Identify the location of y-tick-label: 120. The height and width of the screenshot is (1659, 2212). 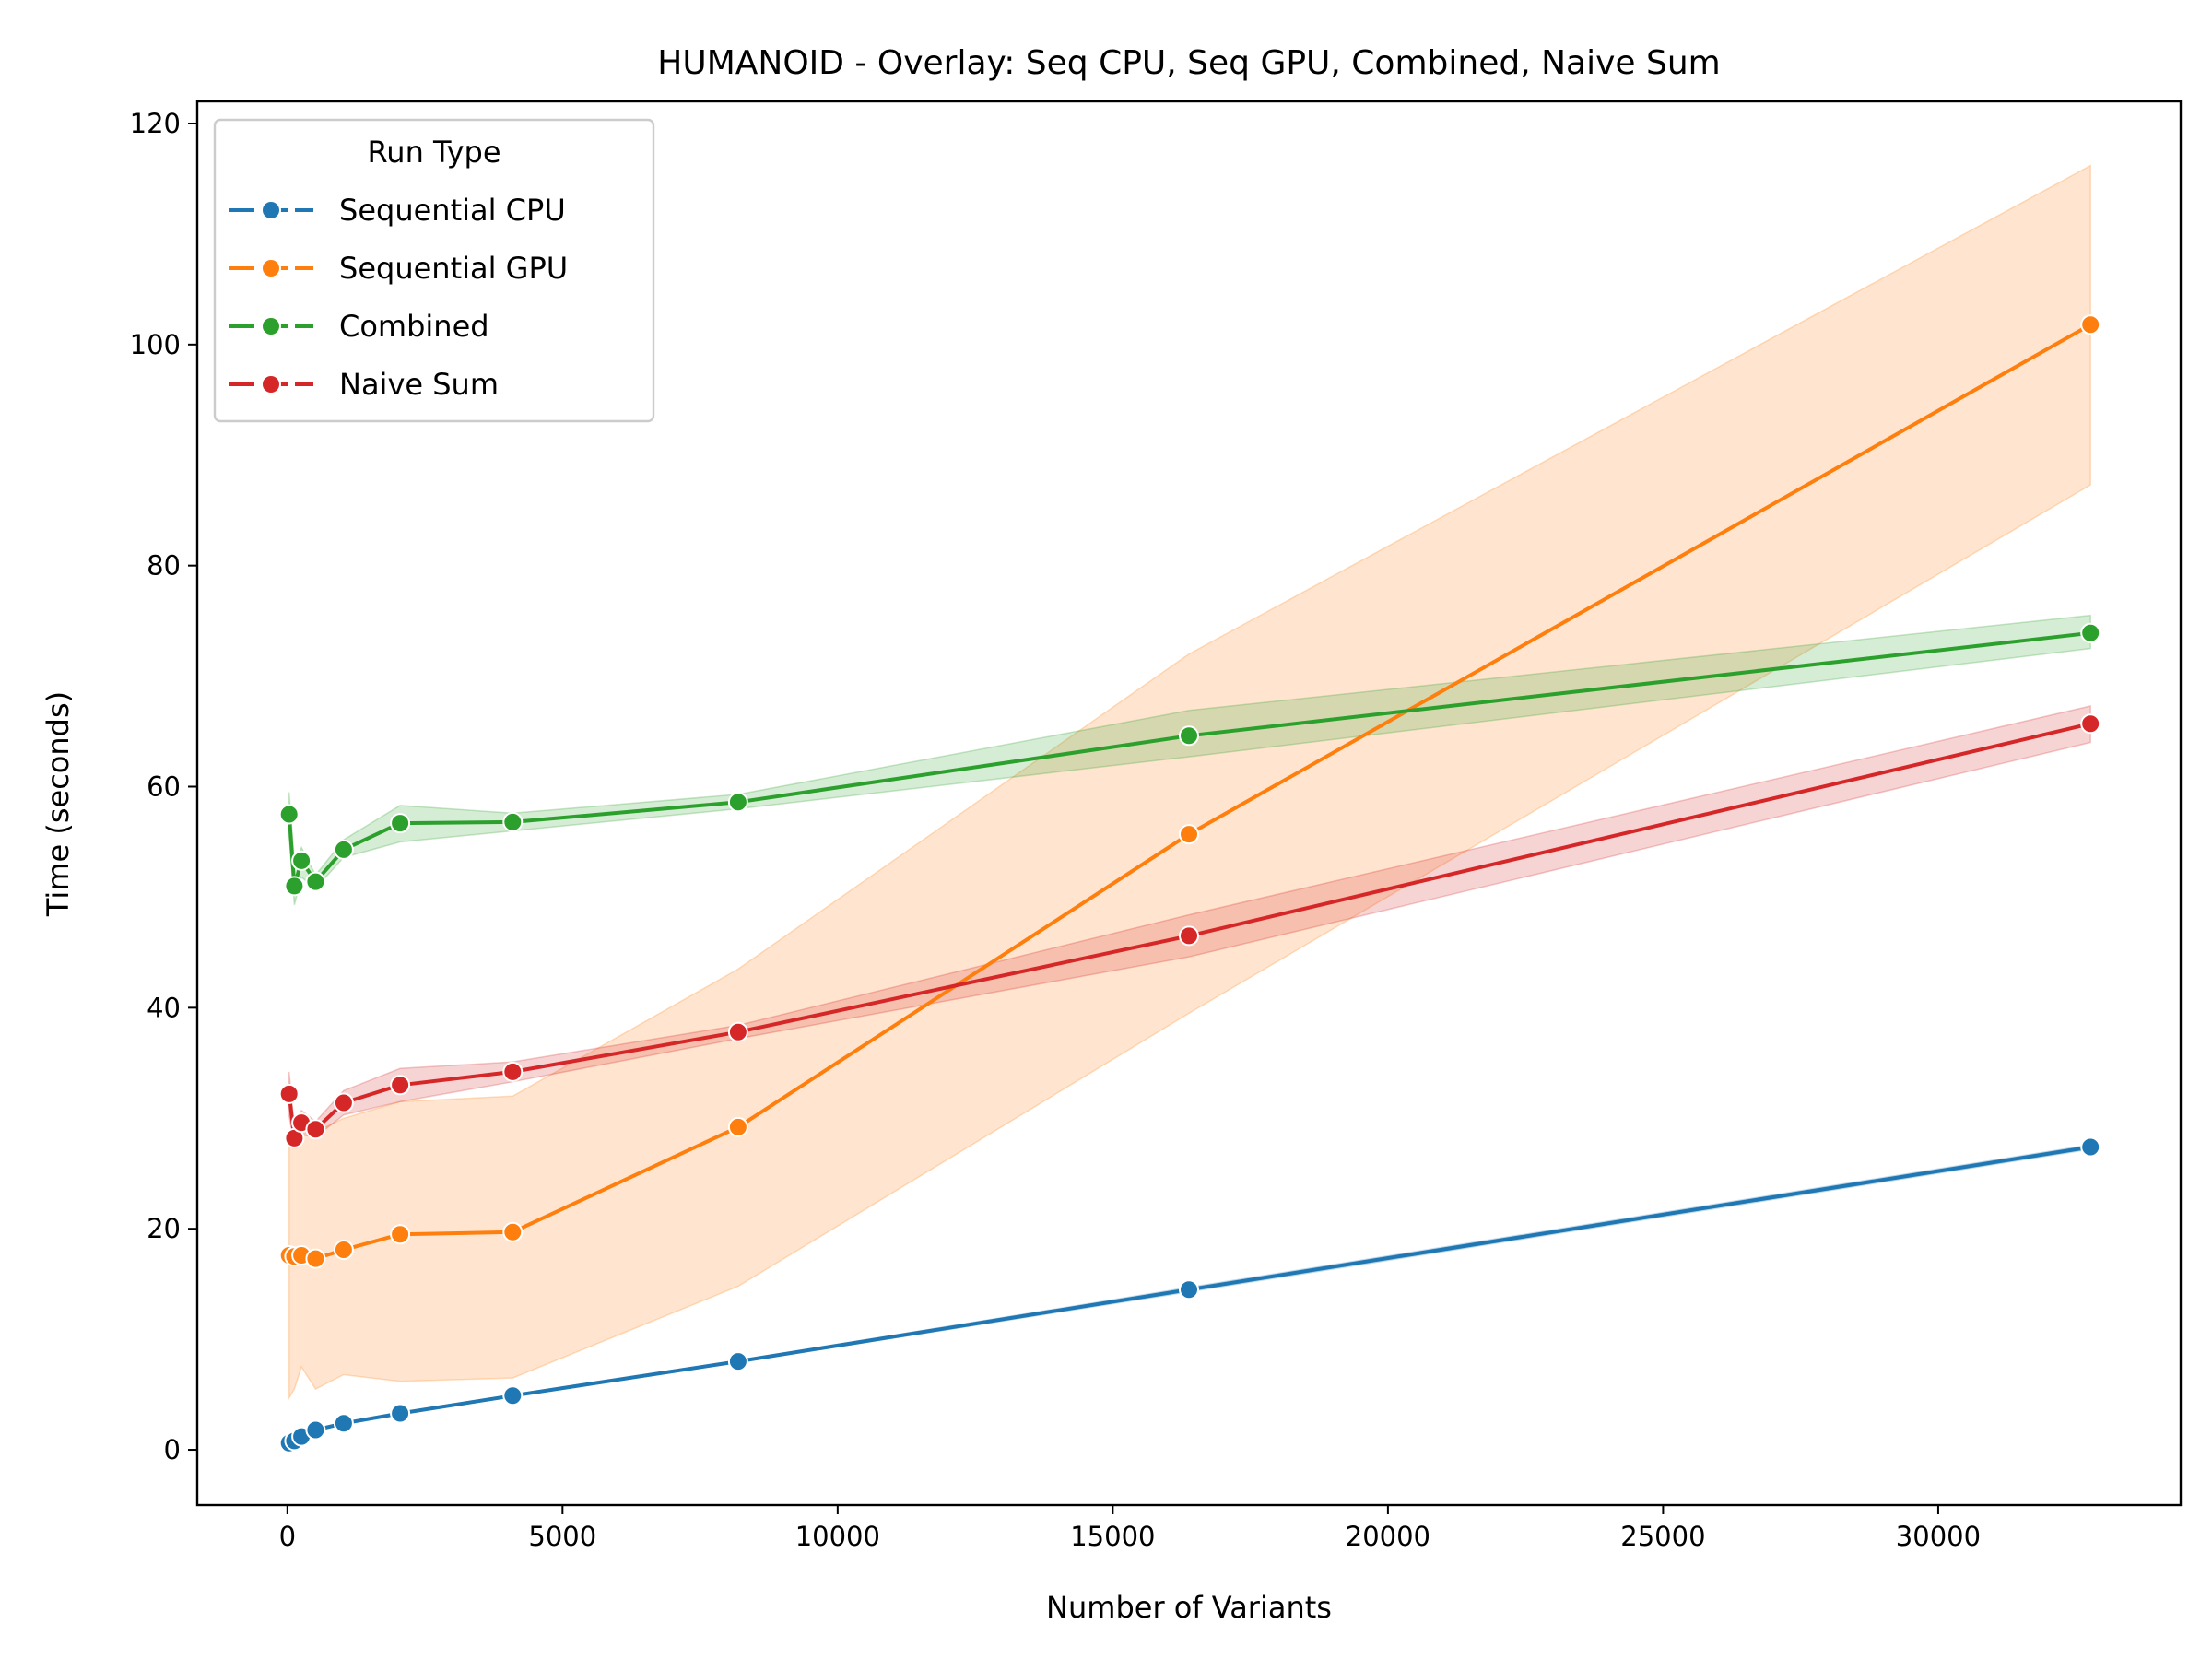
(155, 123).